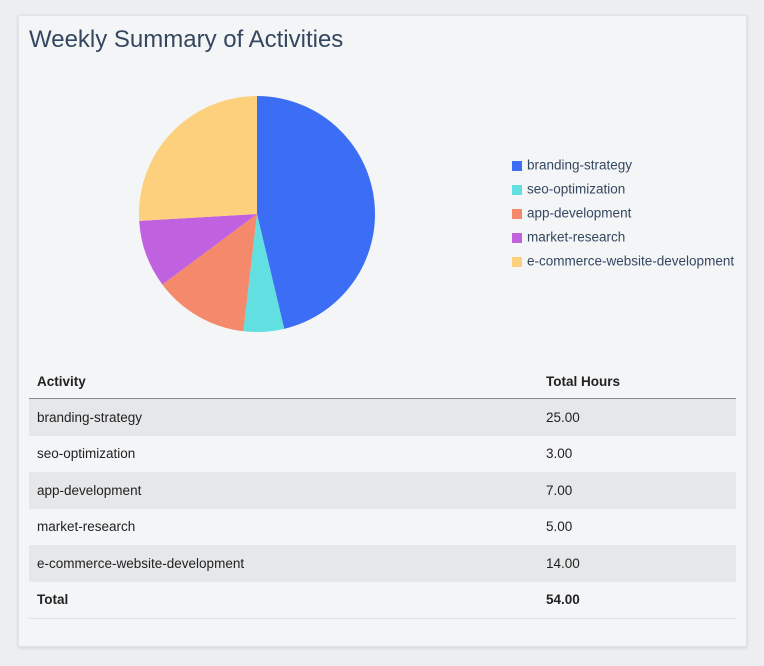  I want to click on header-row: Activity Total Hours, so click(382, 381).